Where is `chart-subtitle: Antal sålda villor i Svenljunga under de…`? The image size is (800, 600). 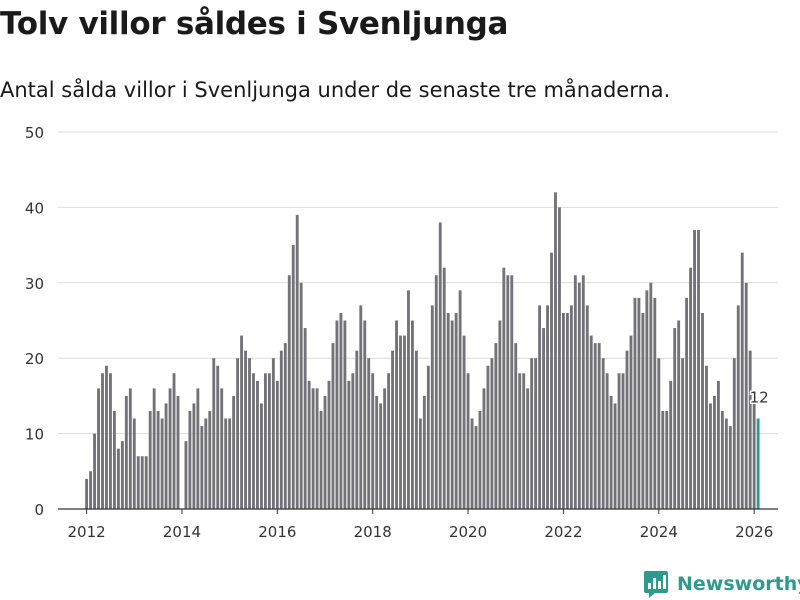 chart-subtitle: Antal sålda villor i Svenljunga under de… is located at coordinates (335, 90).